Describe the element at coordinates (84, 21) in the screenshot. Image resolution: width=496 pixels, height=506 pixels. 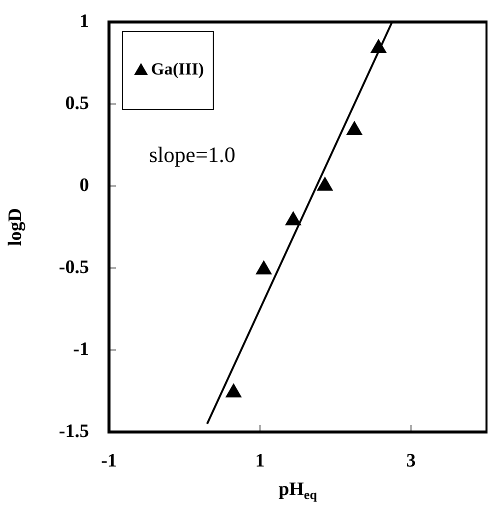
I see `y-tick-label: 1` at that location.